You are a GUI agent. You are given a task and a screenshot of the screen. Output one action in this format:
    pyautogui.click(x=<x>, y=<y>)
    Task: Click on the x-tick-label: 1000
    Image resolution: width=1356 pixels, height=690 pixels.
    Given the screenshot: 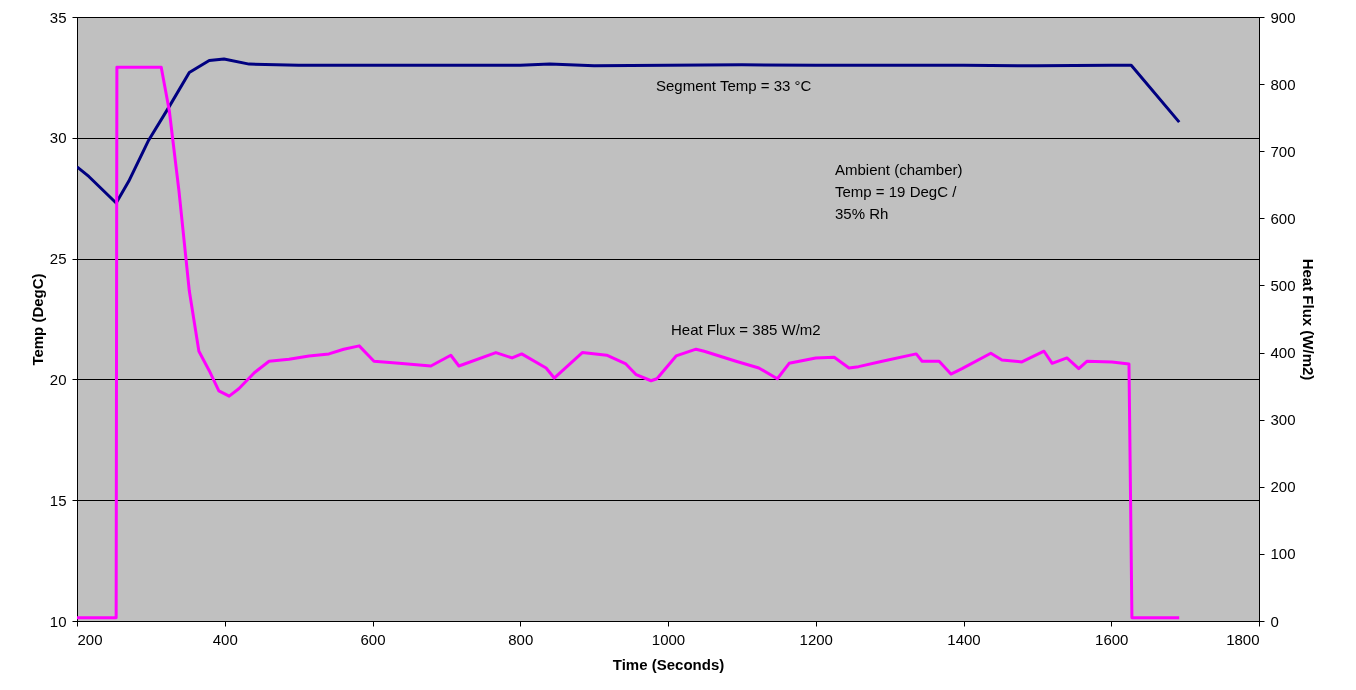 What is the action you would take?
    pyautogui.click(x=668, y=639)
    